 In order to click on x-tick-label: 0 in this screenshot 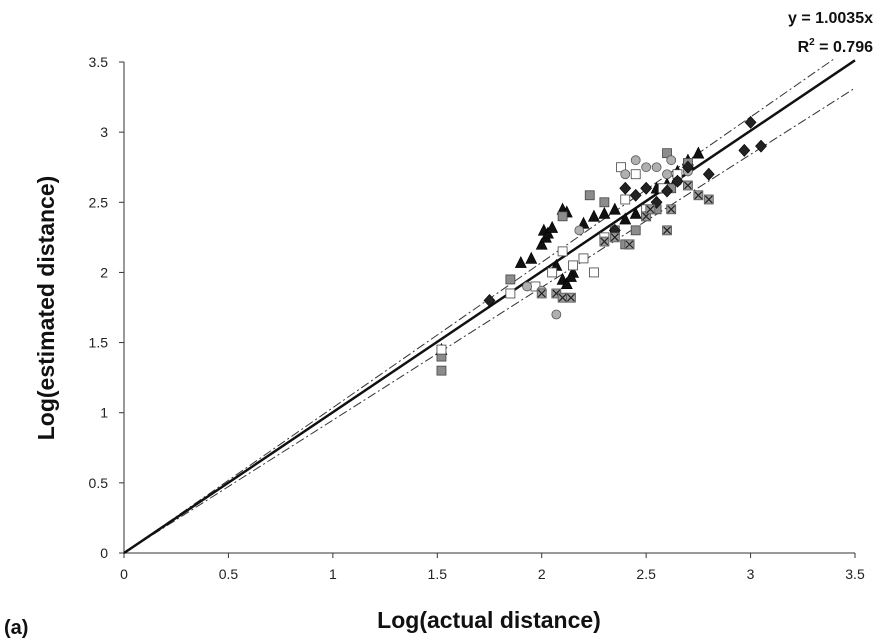, I will do `click(124, 574)`.